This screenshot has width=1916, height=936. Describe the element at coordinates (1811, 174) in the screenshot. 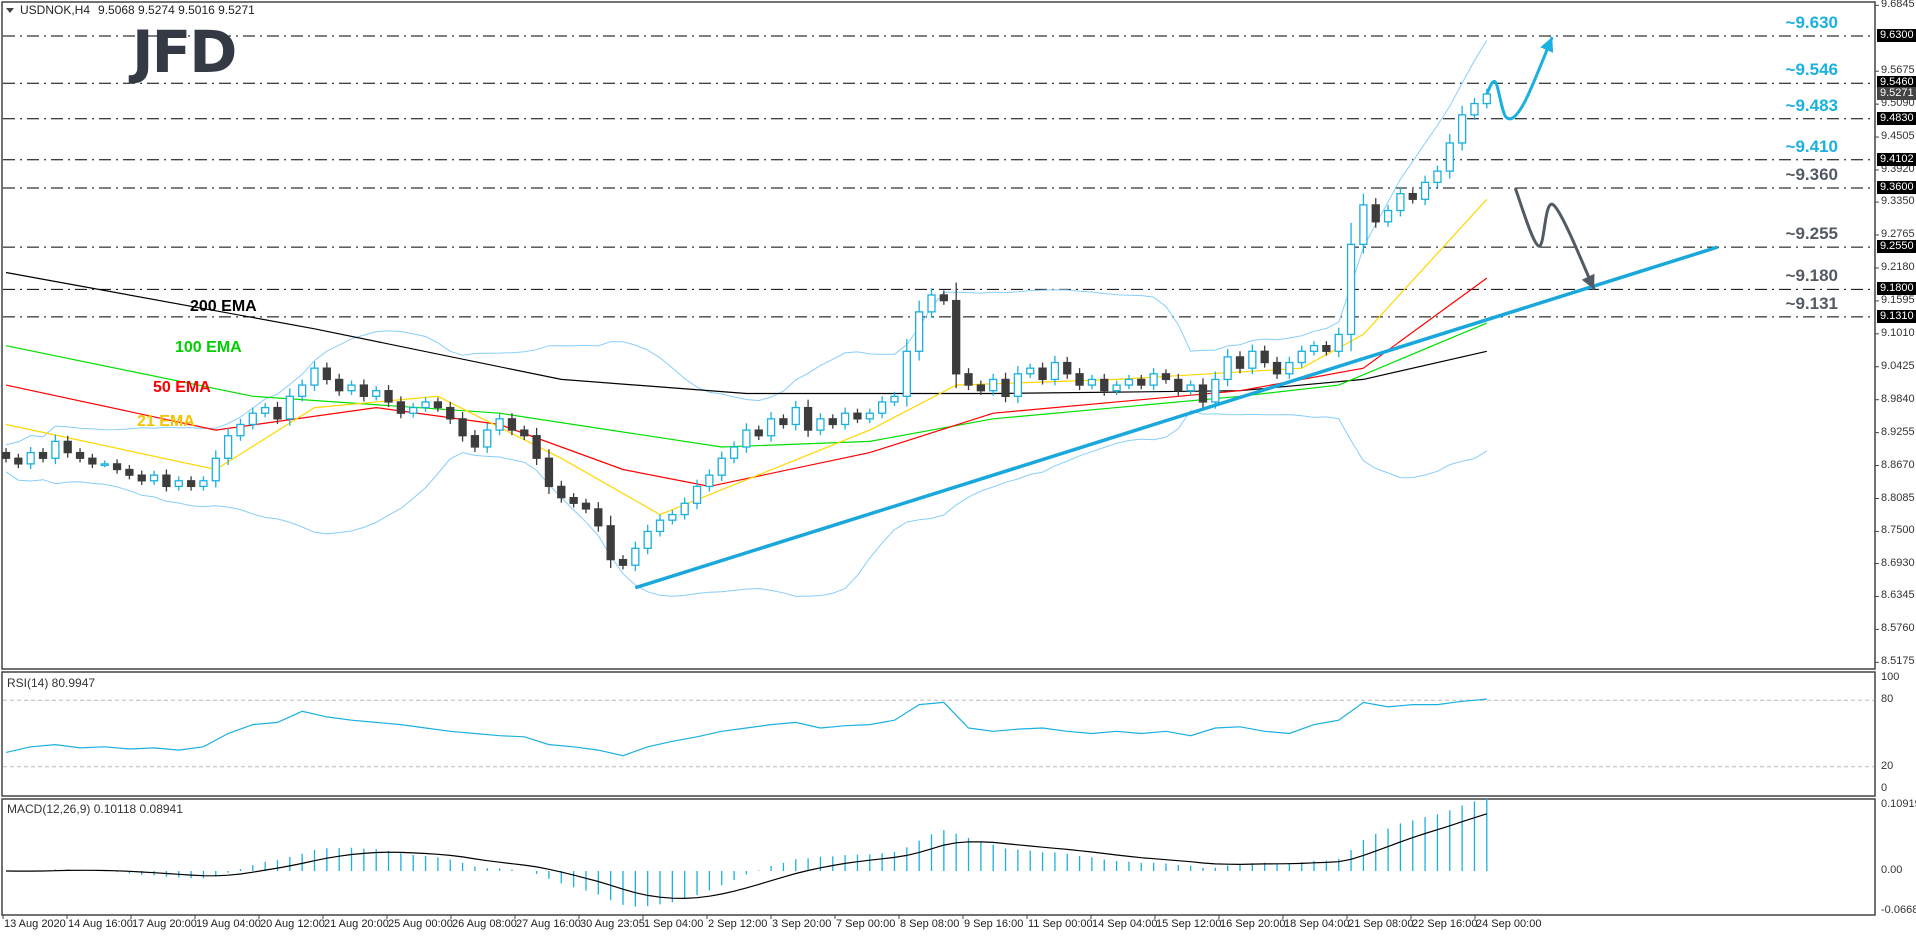

I see `level-annotation: ~9.360` at that location.